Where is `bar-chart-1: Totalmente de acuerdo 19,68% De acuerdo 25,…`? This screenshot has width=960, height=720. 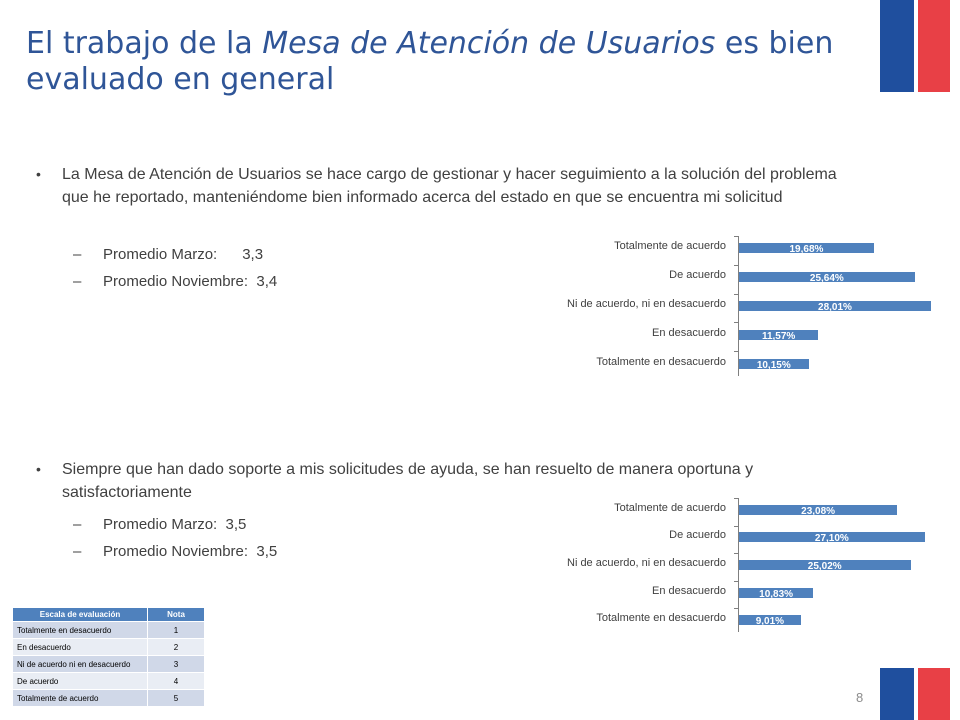 bar-chart-1: Totalmente de acuerdo 19,68% De acuerdo 25,… is located at coordinates (740, 304).